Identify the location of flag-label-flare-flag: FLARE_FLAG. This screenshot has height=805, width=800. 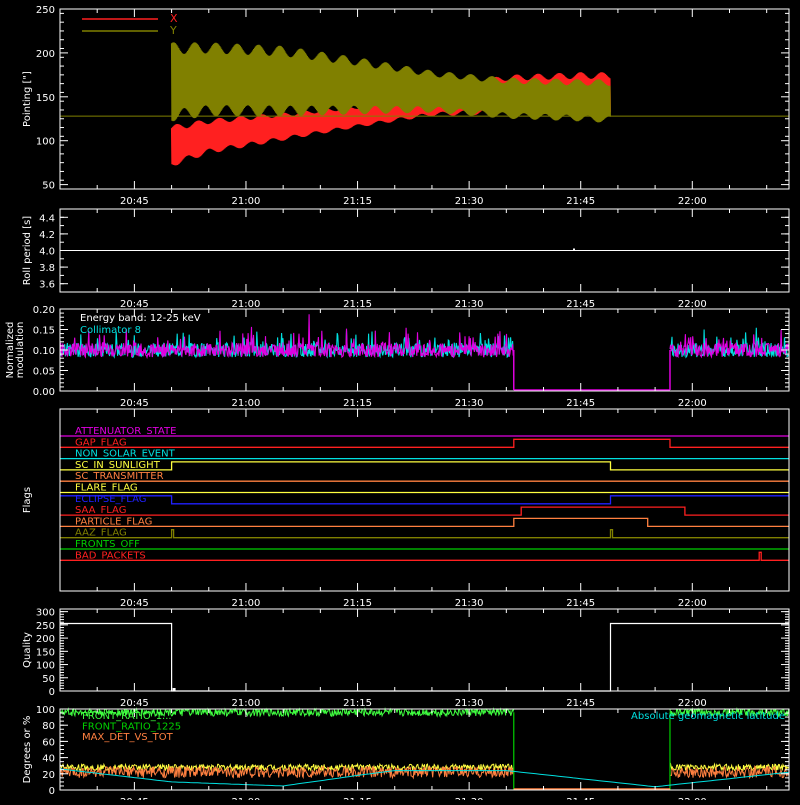
(106, 488).